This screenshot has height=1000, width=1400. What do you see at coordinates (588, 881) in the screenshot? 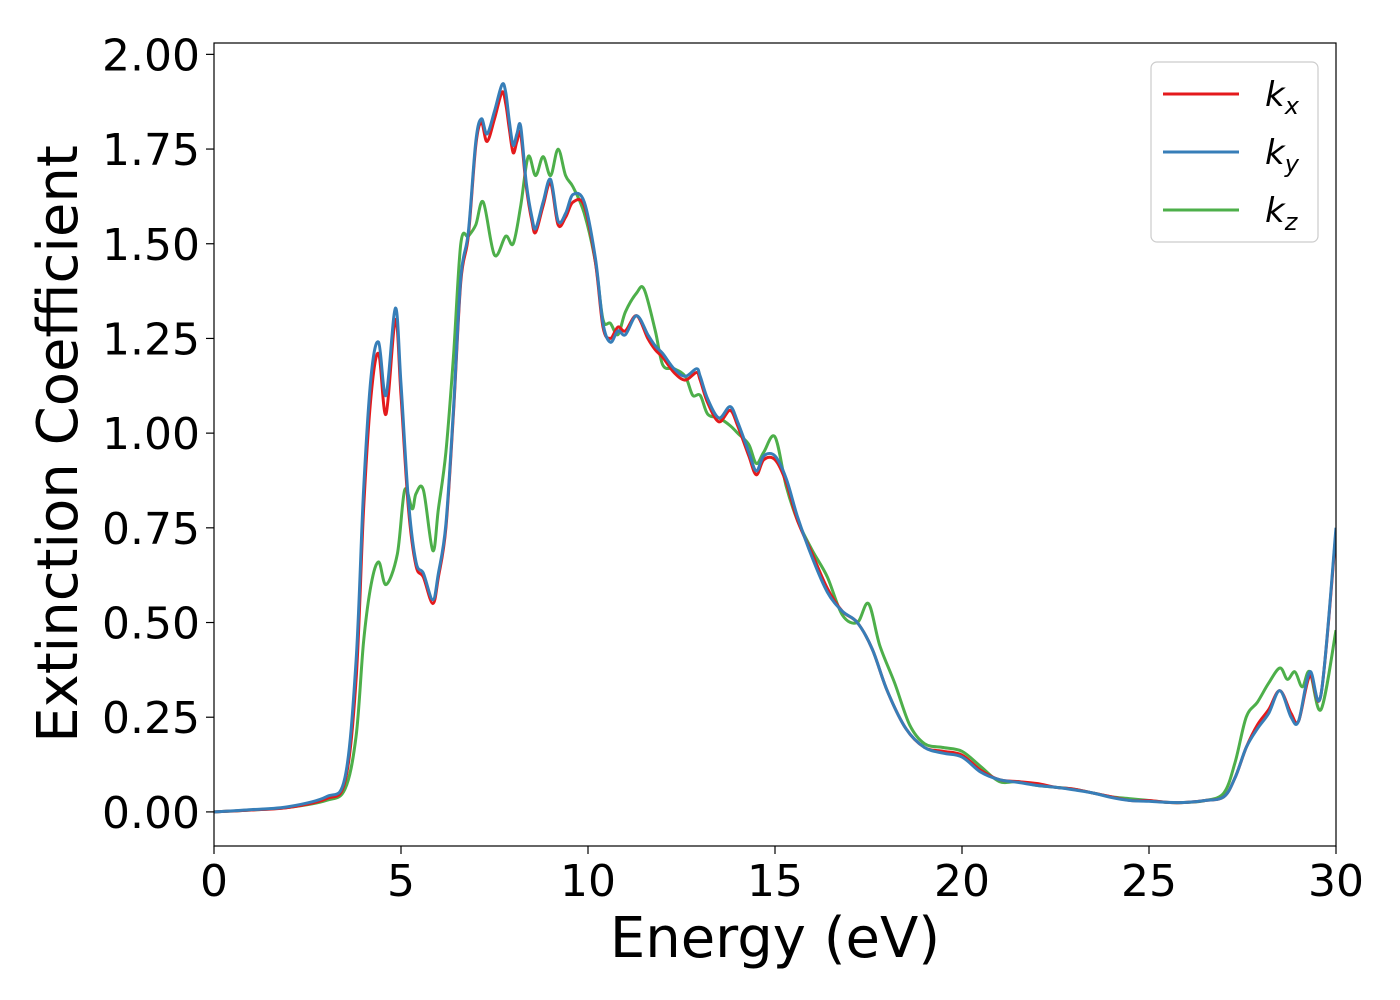
I see `x-tick-label: 10` at bounding box center [588, 881].